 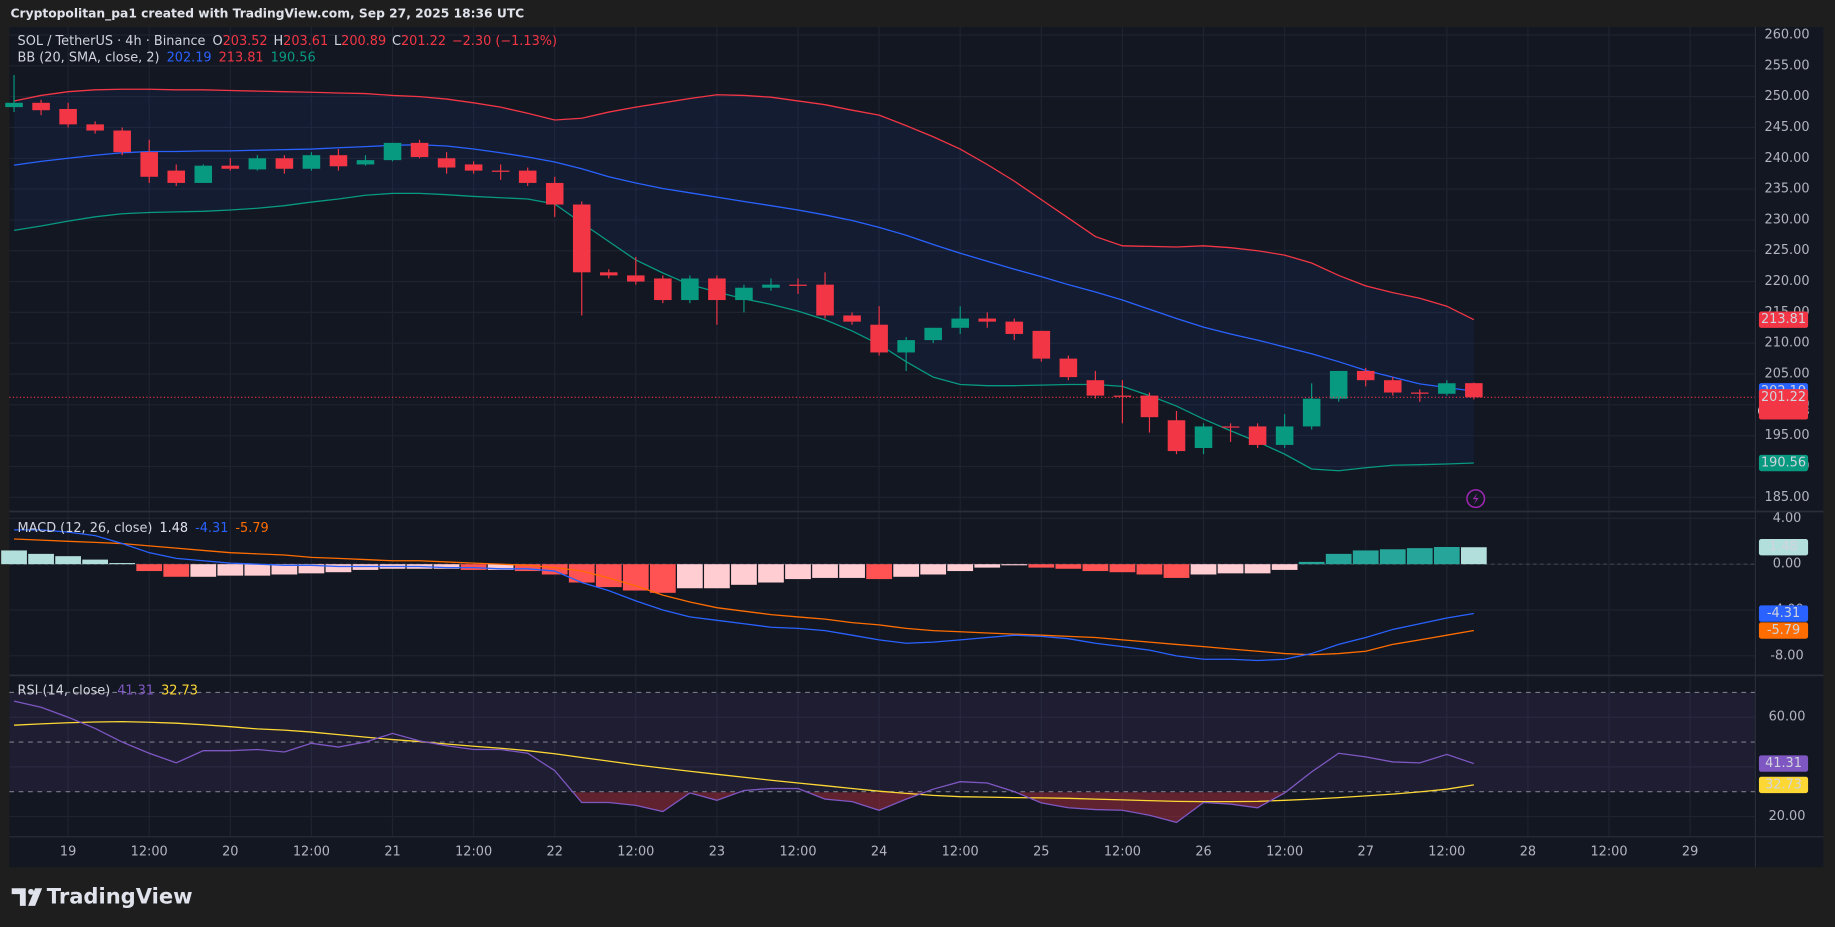 What do you see at coordinates (1787, 65) in the screenshot?
I see `y-tick-label: 255.00` at bounding box center [1787, 65].